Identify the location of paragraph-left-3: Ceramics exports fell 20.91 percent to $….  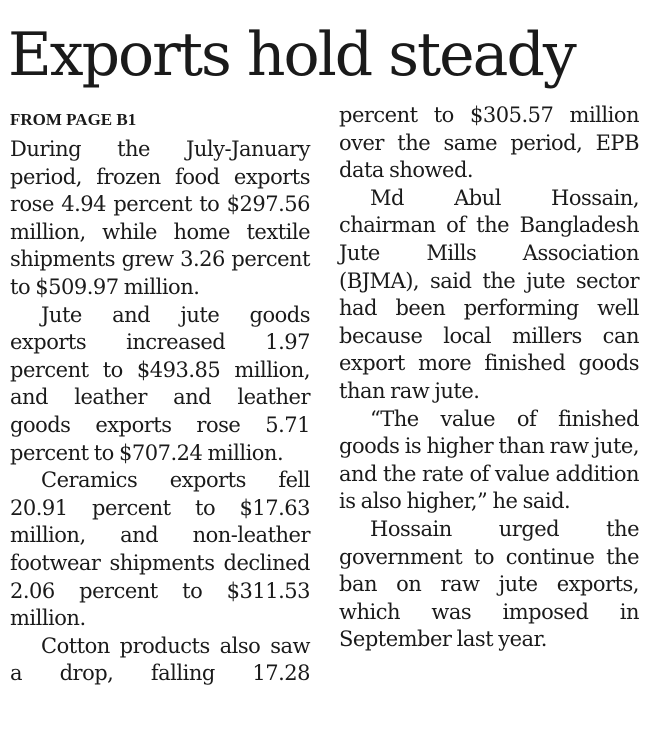
(160, 549).